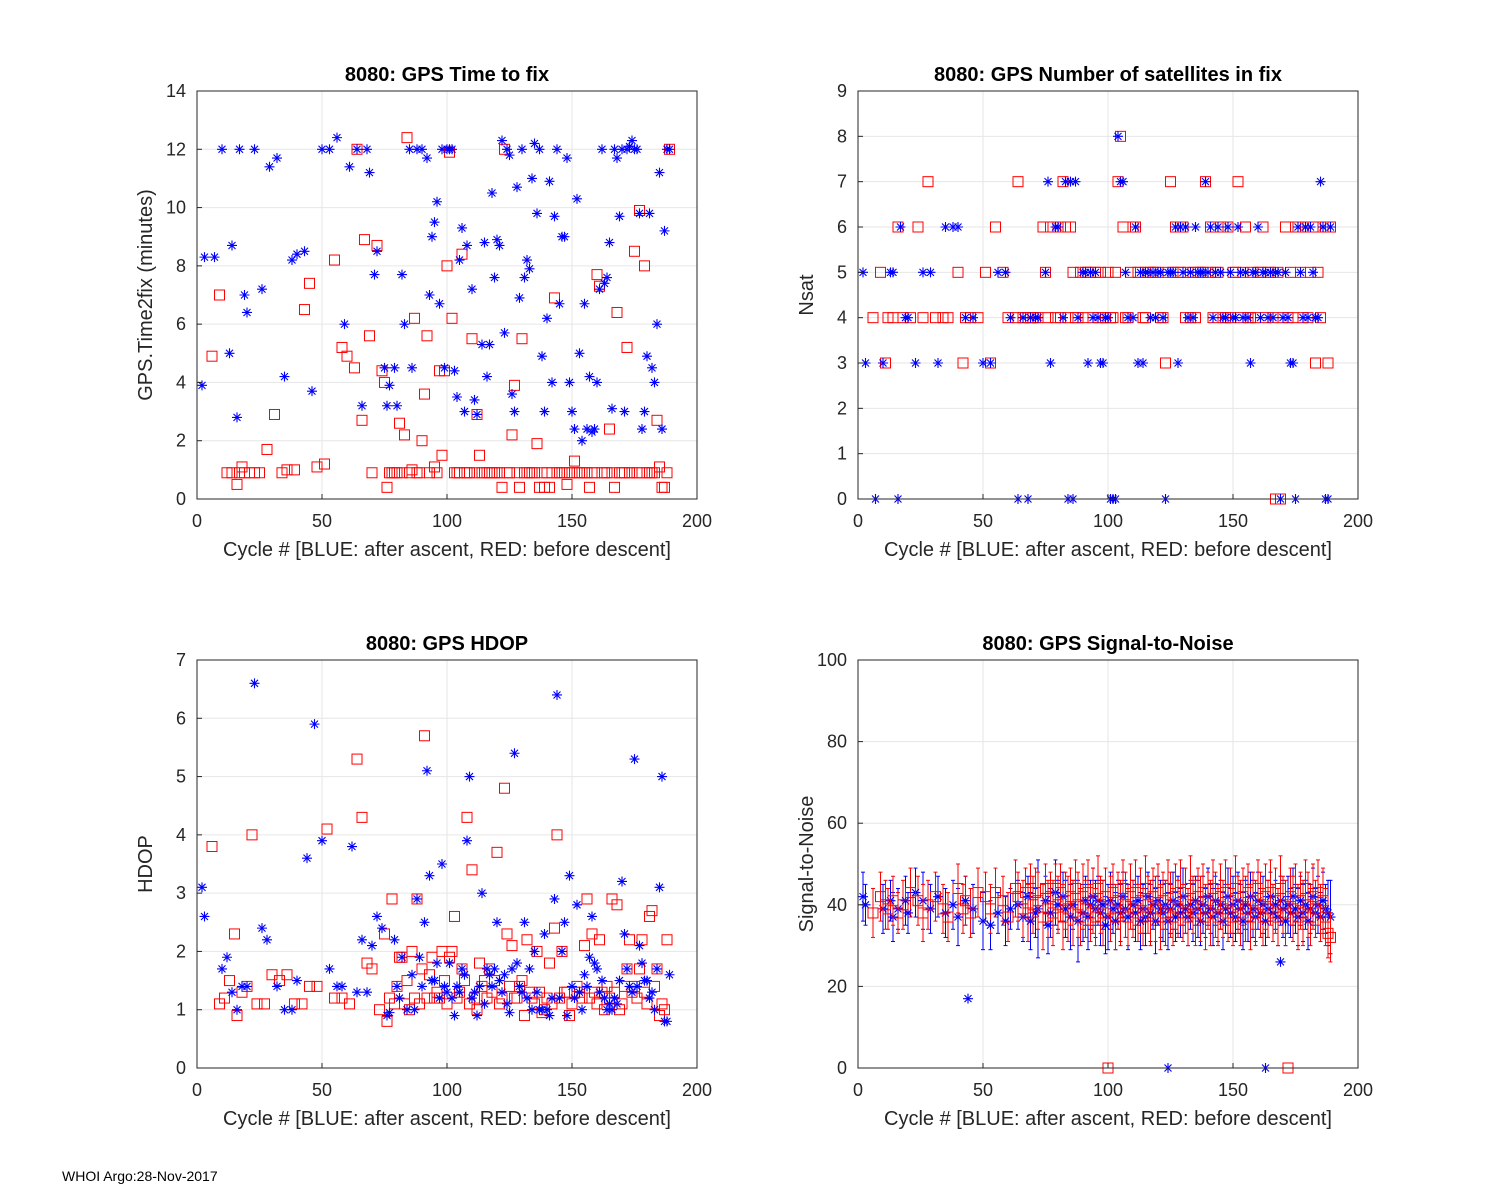 Image resolution: width=1500 pixels, height=1200 pixels. What do you see at coordinates (447, 1090) in the screenshot?
I see `x-tick-label: 100` at bounding box center [447, 1090].